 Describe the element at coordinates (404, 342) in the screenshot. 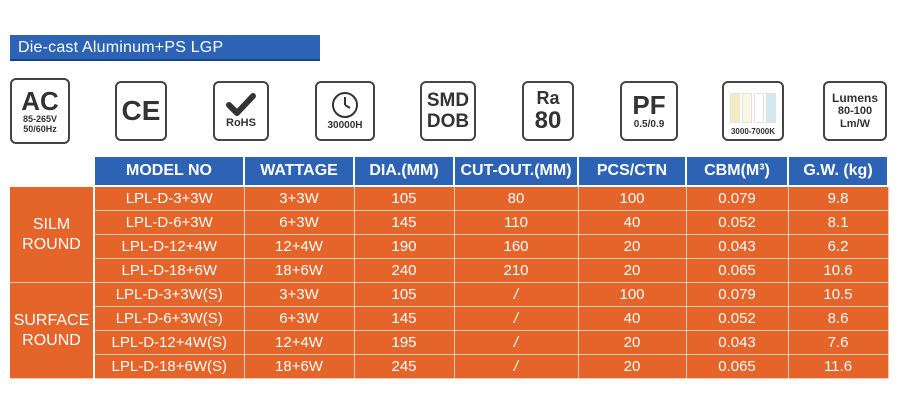

I see `cell-diameter: 195` at that location.